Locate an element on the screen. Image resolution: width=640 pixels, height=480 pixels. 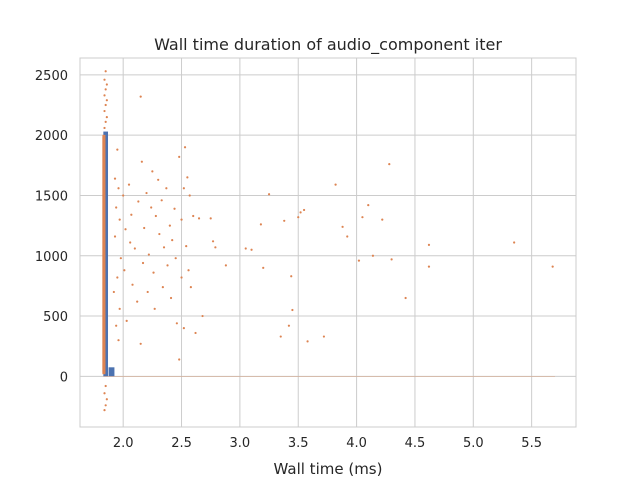
y-tick-label: 500 is located at coordinates (55, 317).